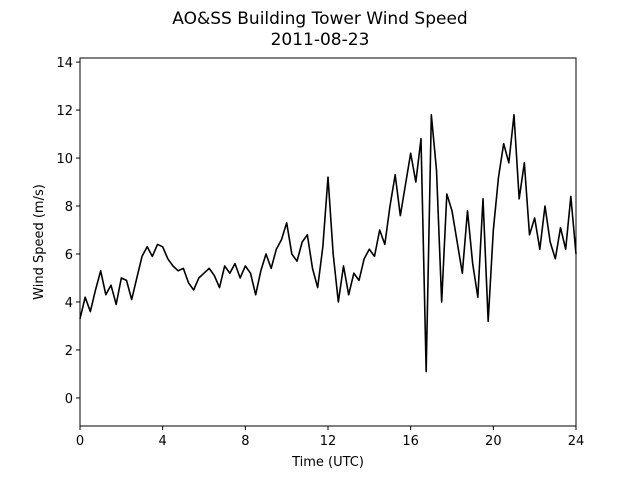 Image resolution: width=640 pixels, height=480 pixels. Describe the element at coordinates (328, 441) in the screenshot. I see `x-tick-label: 12` at that location.